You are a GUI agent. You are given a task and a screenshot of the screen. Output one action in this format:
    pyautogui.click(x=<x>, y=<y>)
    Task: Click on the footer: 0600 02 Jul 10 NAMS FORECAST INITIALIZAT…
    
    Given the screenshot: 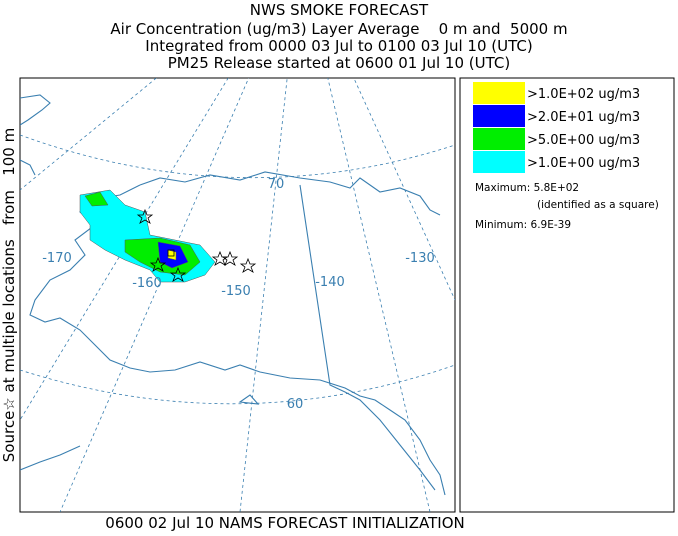 What is the action you would take?
    pyautogui.click(x=284, y=523)
    